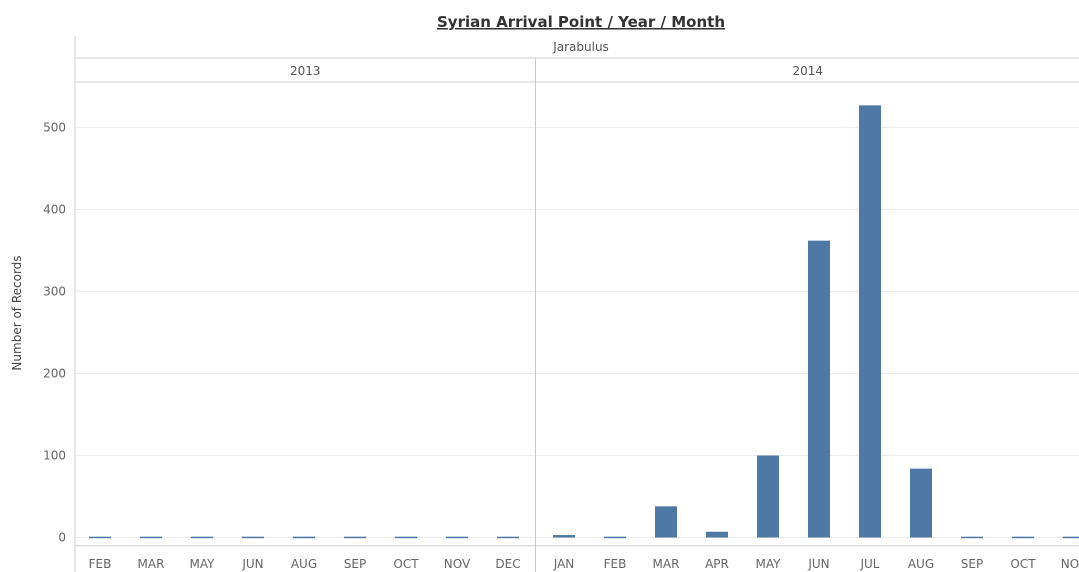 Image resolution: width=1079 pixels, height=572 pixels. What do you see at coordinates (869, 564) in the screenshot?
I see `x-tick-label: JUL` at bounding box center [869, 564].